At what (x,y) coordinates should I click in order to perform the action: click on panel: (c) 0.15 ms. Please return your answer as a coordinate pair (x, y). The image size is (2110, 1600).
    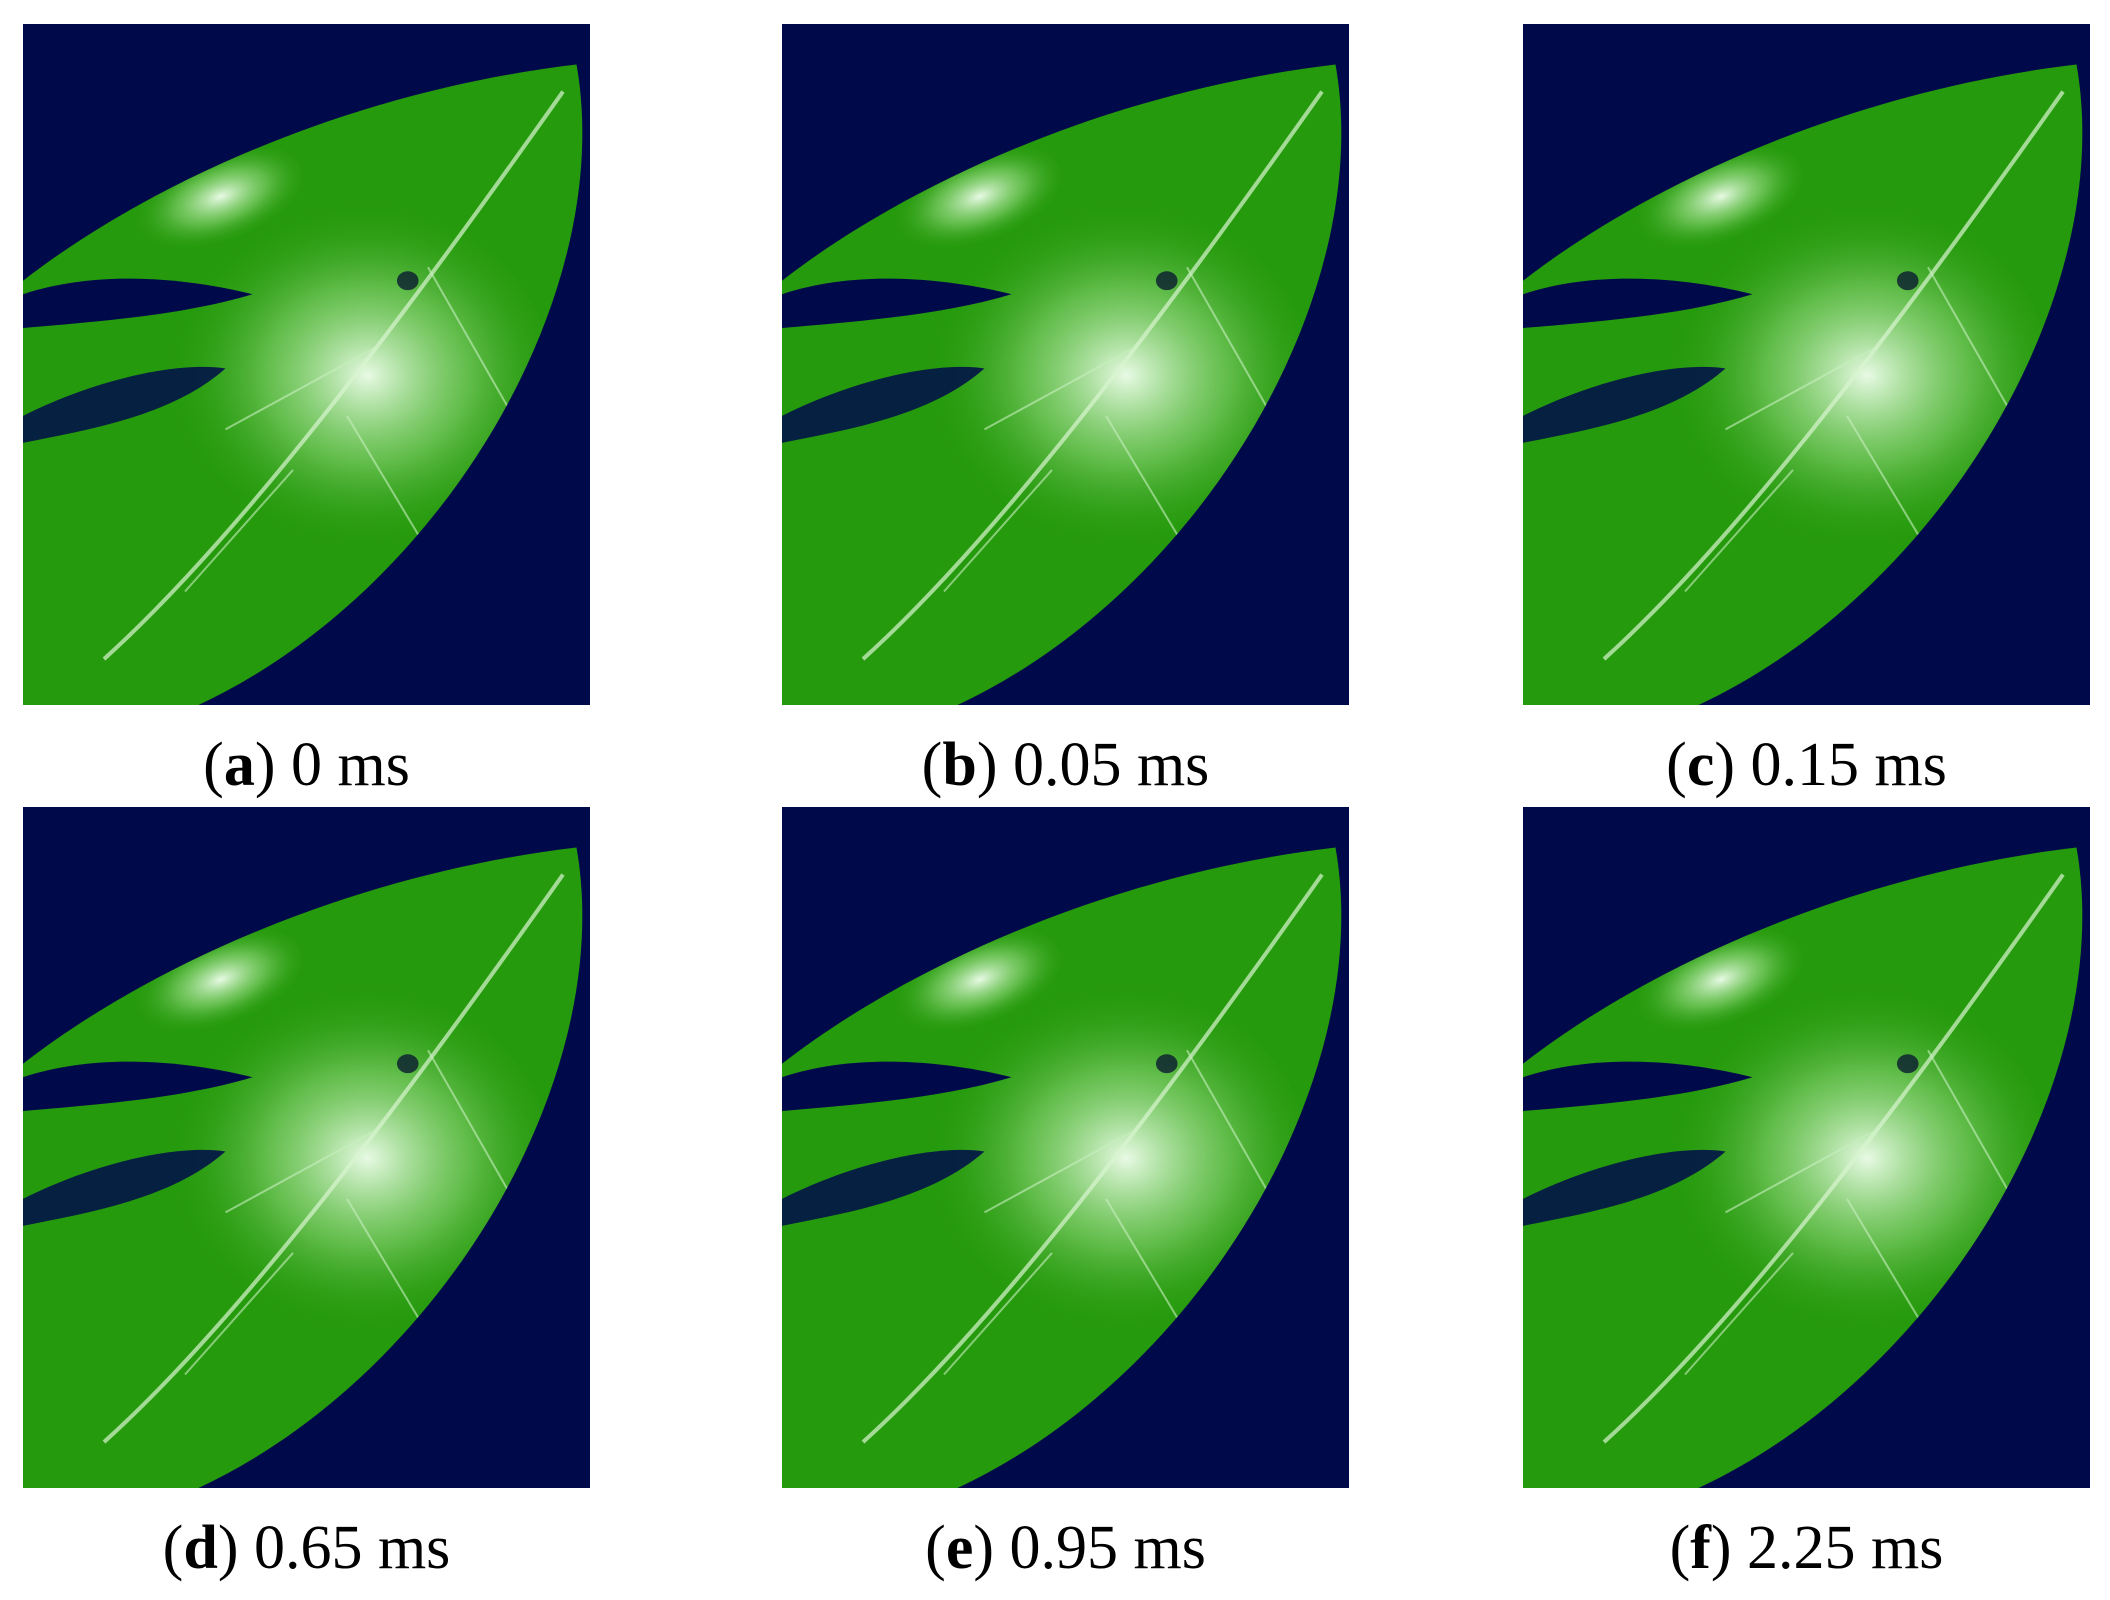
    Looking at the image, I should click on (1806, 414).